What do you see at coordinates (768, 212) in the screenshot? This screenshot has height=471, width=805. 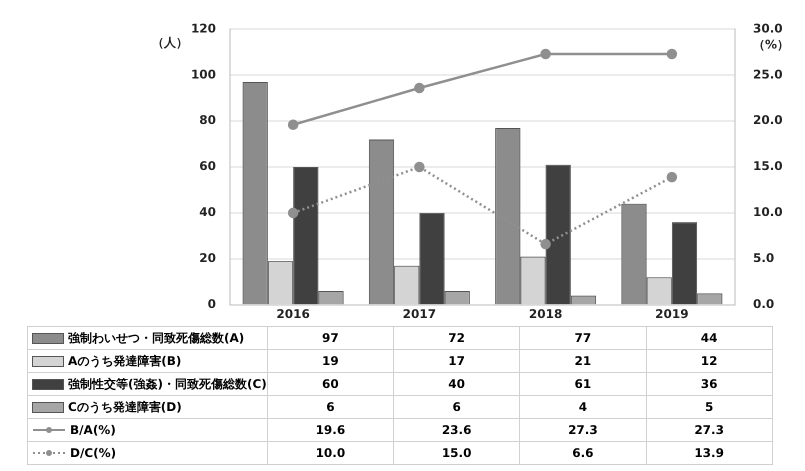 I see `y2-tick-label: 10.0` at bounding box center [768, 212].